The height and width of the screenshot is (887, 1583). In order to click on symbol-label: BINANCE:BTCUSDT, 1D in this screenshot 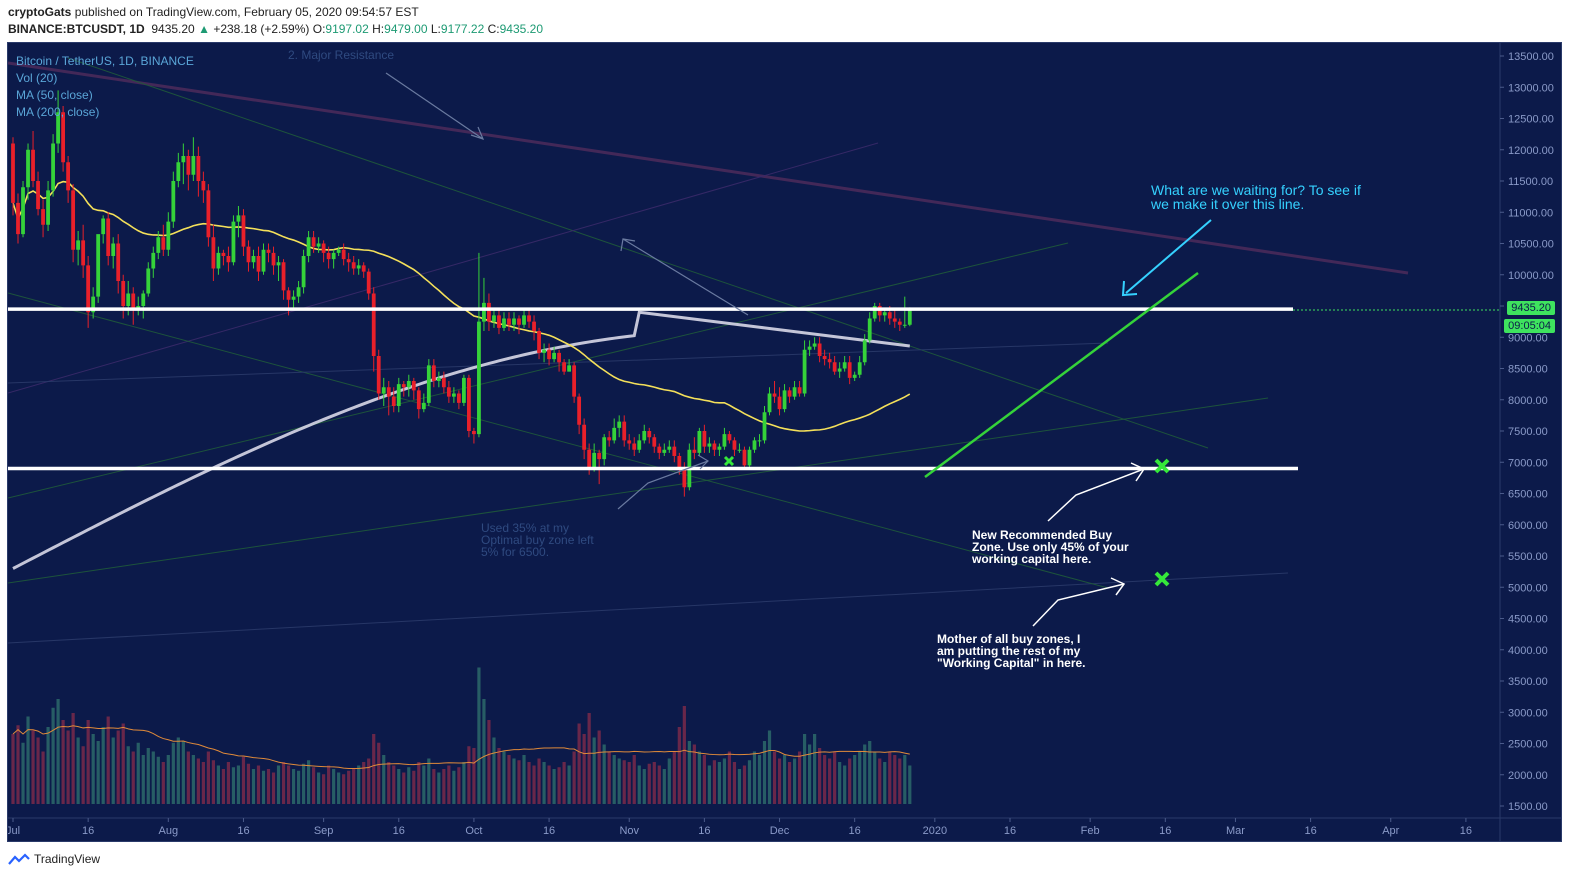, I will do `click(76, 29)`.